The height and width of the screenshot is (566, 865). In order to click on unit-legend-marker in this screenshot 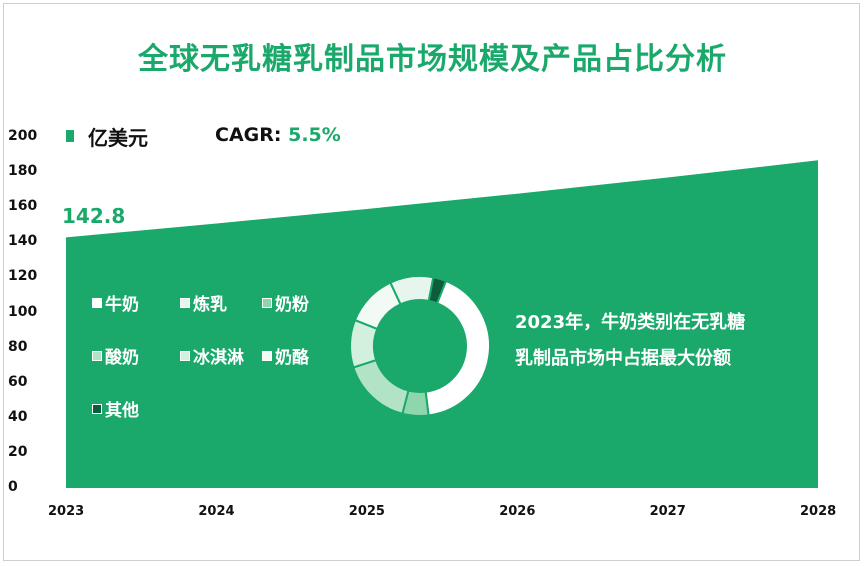, I will do `click(70, 136)`.